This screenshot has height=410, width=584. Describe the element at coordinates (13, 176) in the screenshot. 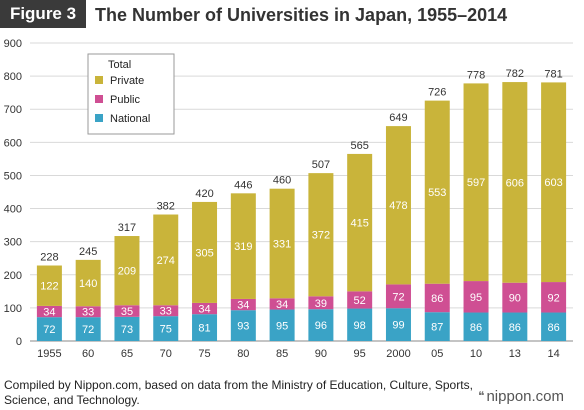

I see `y-tick-label: 500` at that location.